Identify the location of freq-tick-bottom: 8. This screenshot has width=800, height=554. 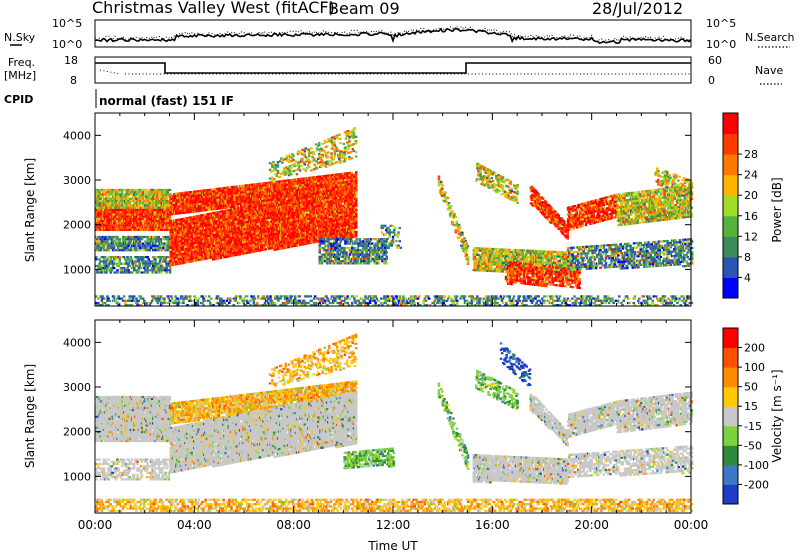
(73, 80).